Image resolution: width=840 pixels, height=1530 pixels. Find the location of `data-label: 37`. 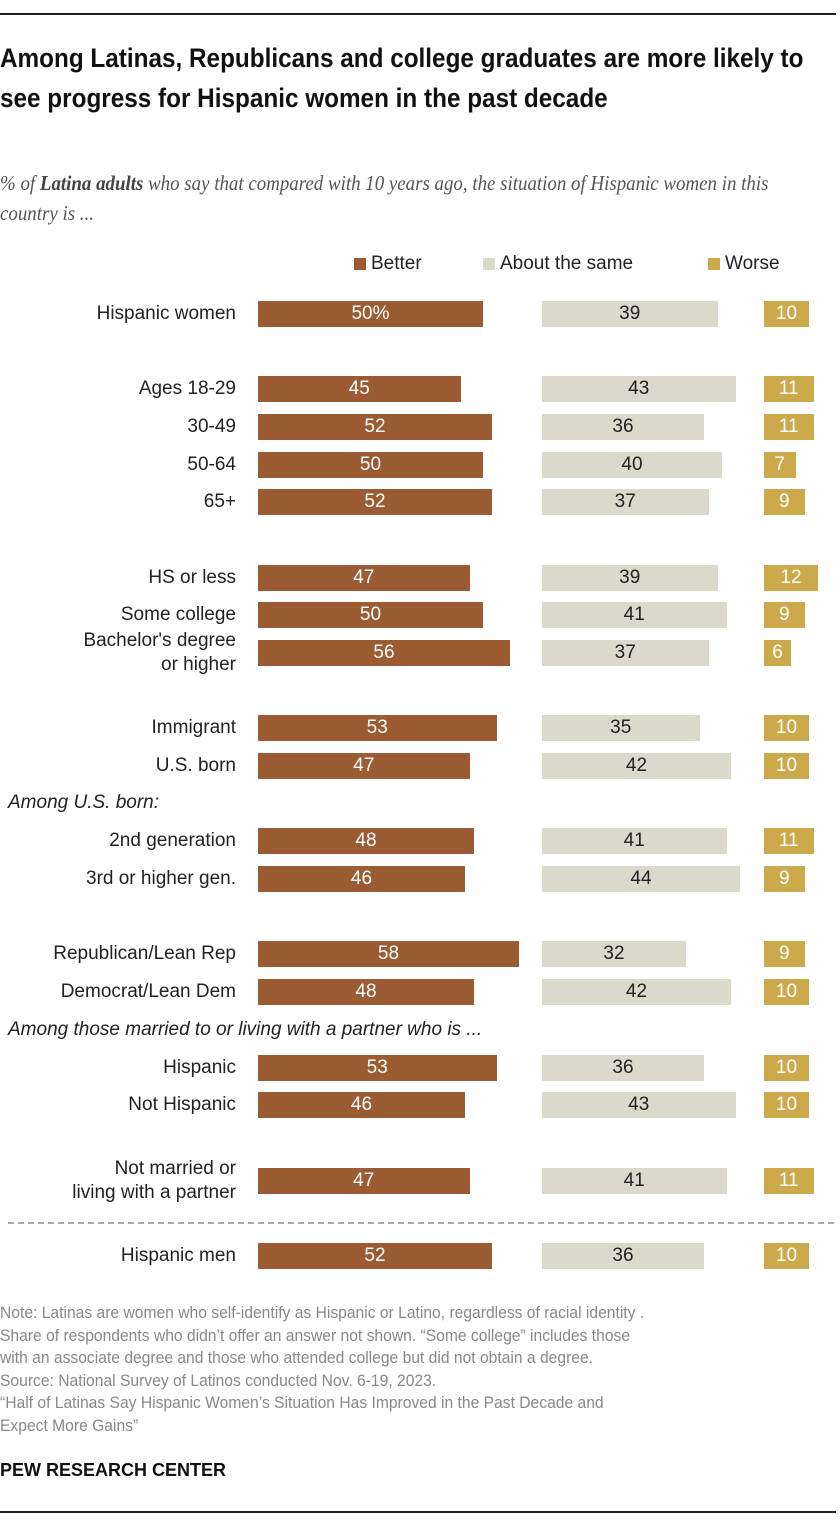

data-label: 37 is located at coordinates (625, 501).